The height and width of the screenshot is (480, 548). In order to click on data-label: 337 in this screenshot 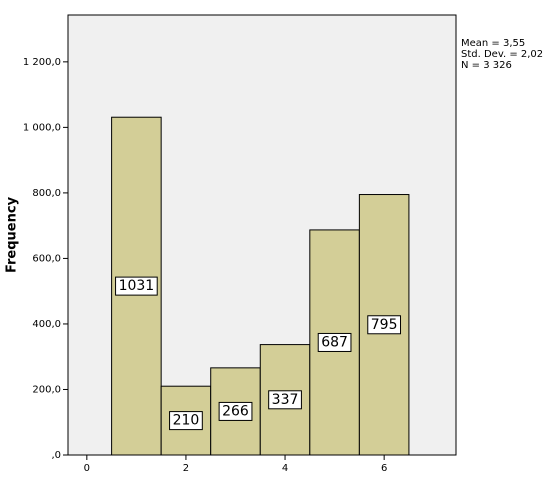, I will do `click(285, 400)`.